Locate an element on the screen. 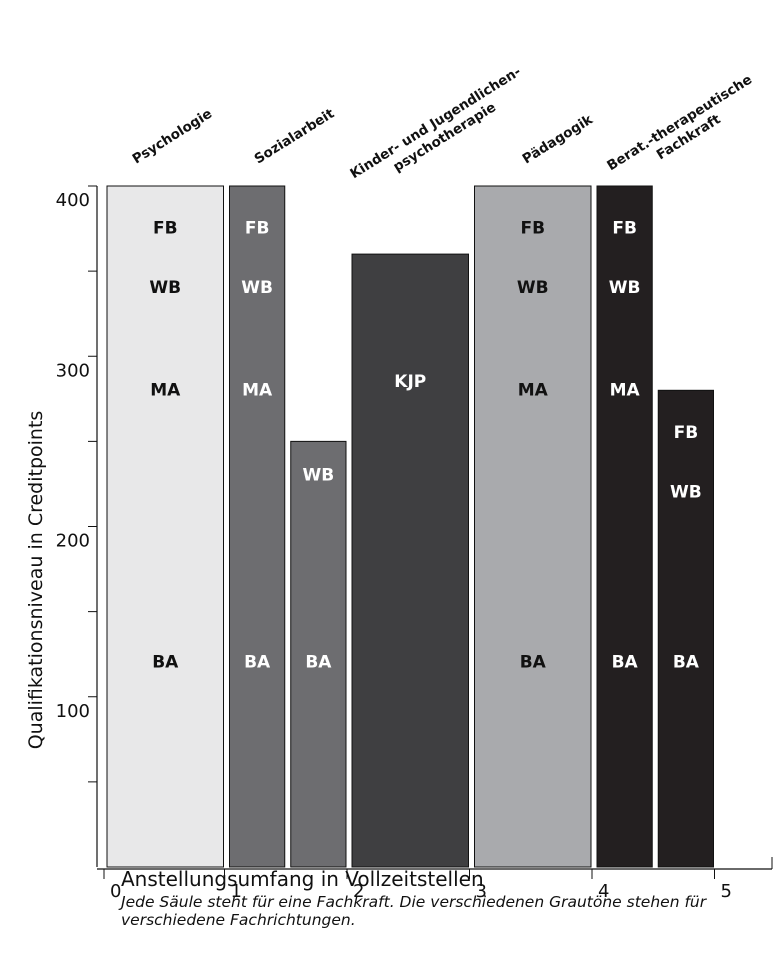 The height and width of the screenshot is (977, 776). x-tick-label-4: 4 is located at coordinates (603, 891).